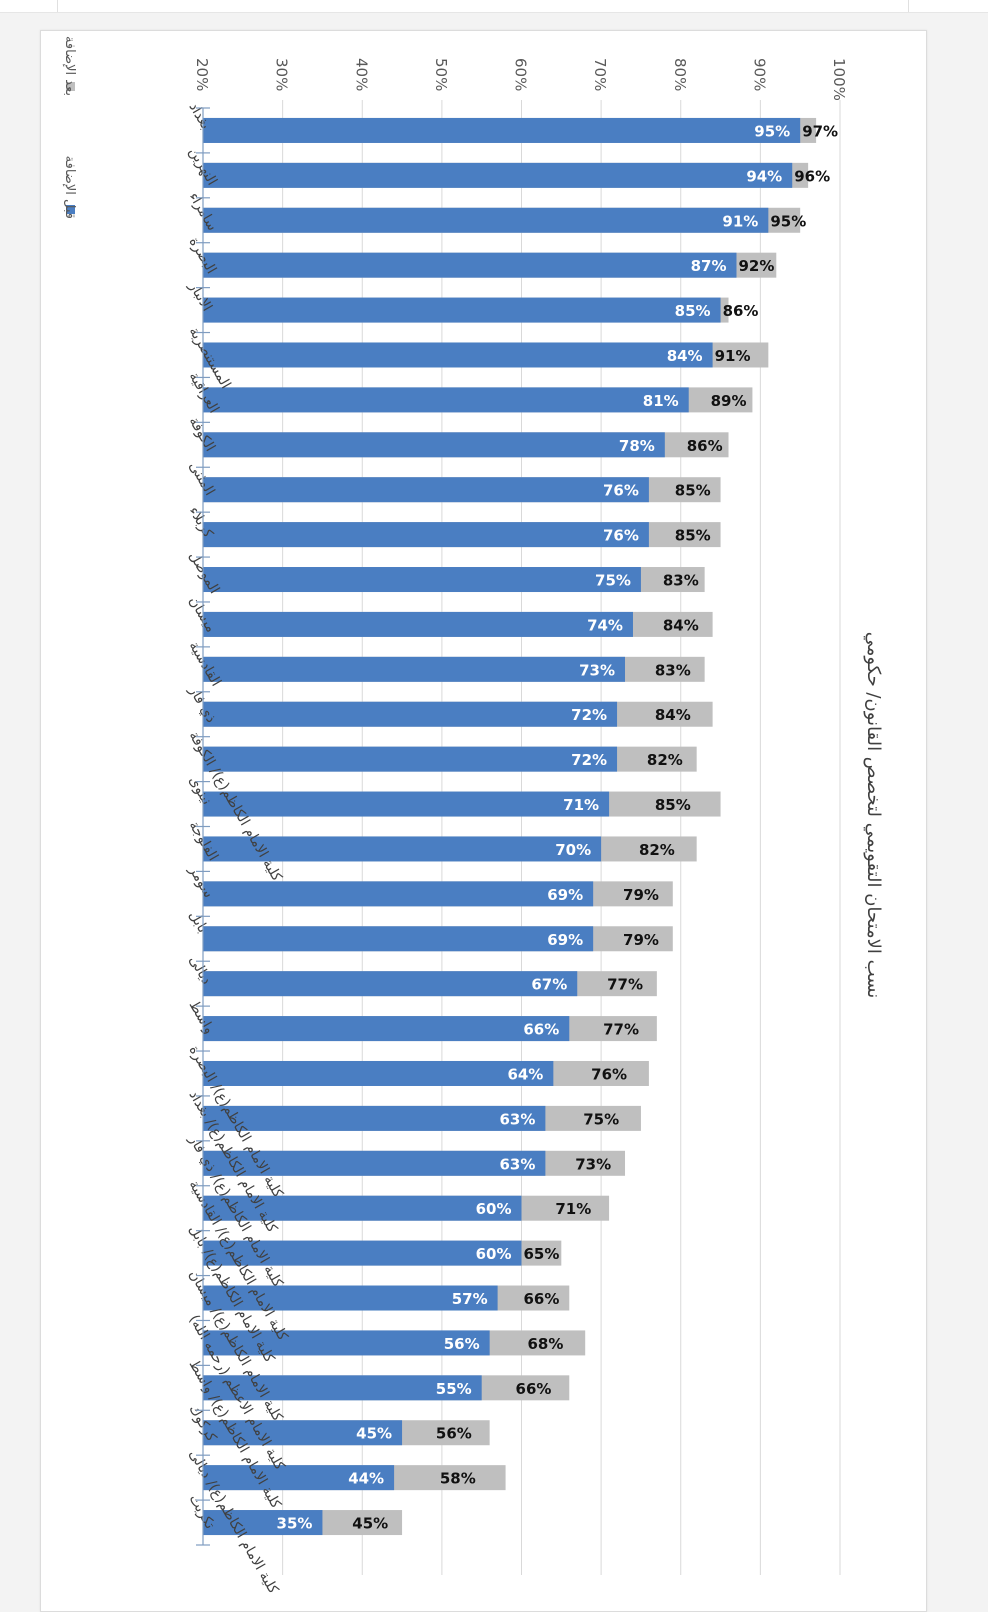  I want to click on x-tick-label: 50%, so click(441, 74).